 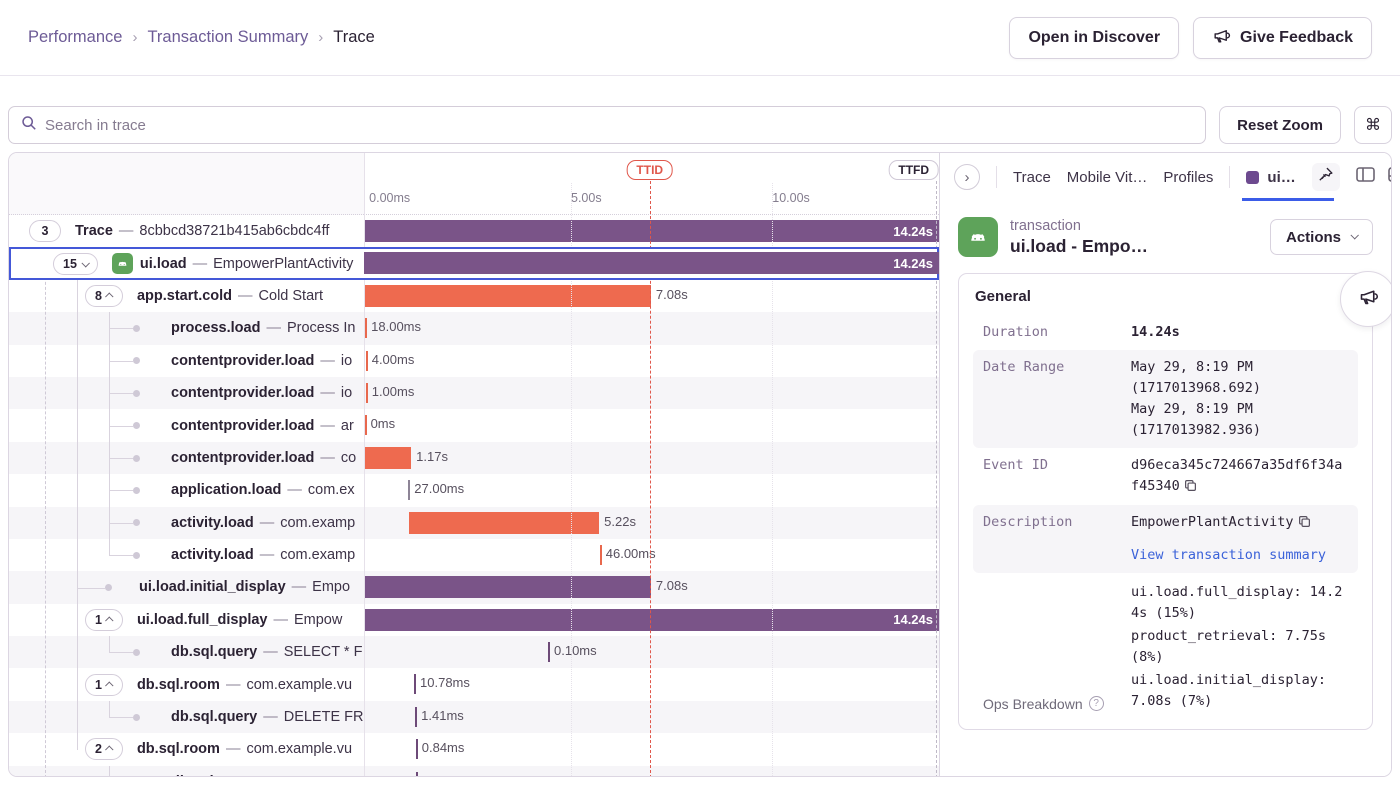 What do you see at coordinates (651, 555) in the screenshot?
I see `span-duration-cell: 46.00ms` at bounding box center [651, 555].